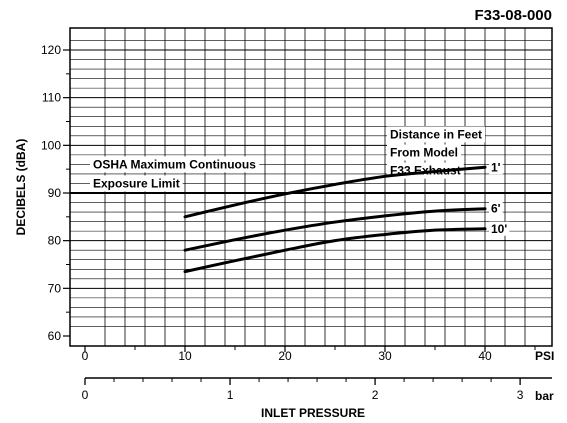 The width and height of the screenshot is (567, 423). I want to click on y-tick-label: 110, so click(51, 98).